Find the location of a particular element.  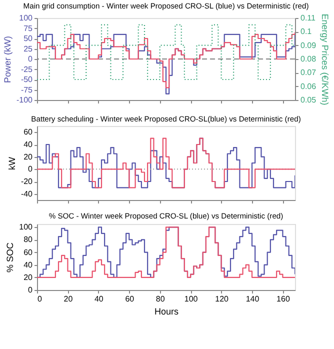

y2-axis-title: Energy Prices (€/KWh) is located at coordinates (325, 60).